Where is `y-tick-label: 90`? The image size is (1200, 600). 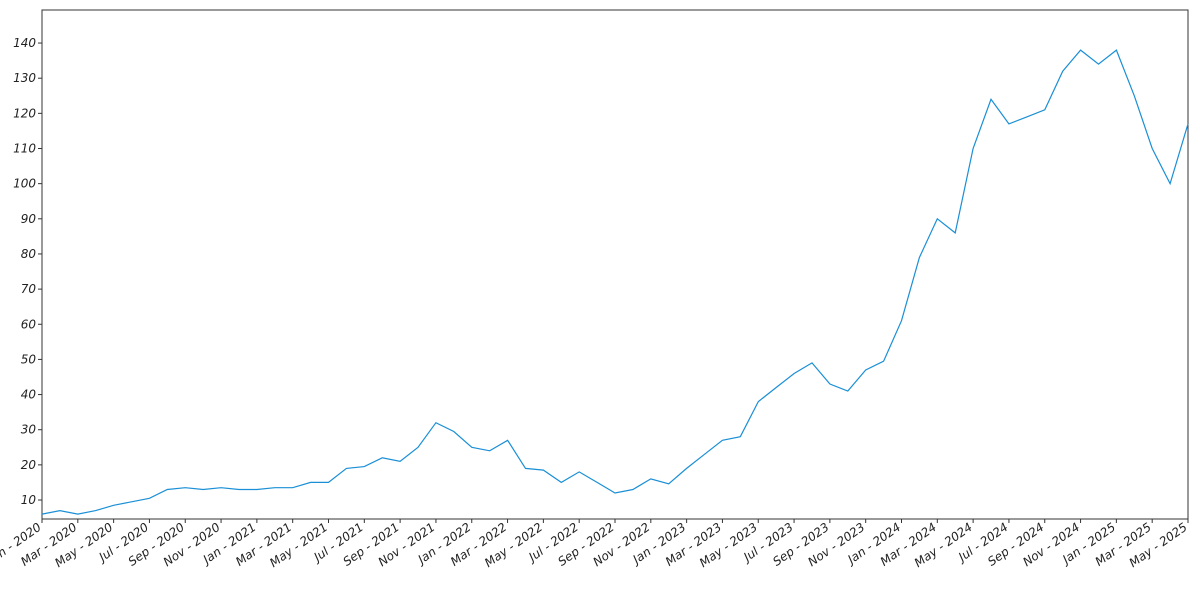
y-tick-label: 90 is located at coordinates (29, 219).